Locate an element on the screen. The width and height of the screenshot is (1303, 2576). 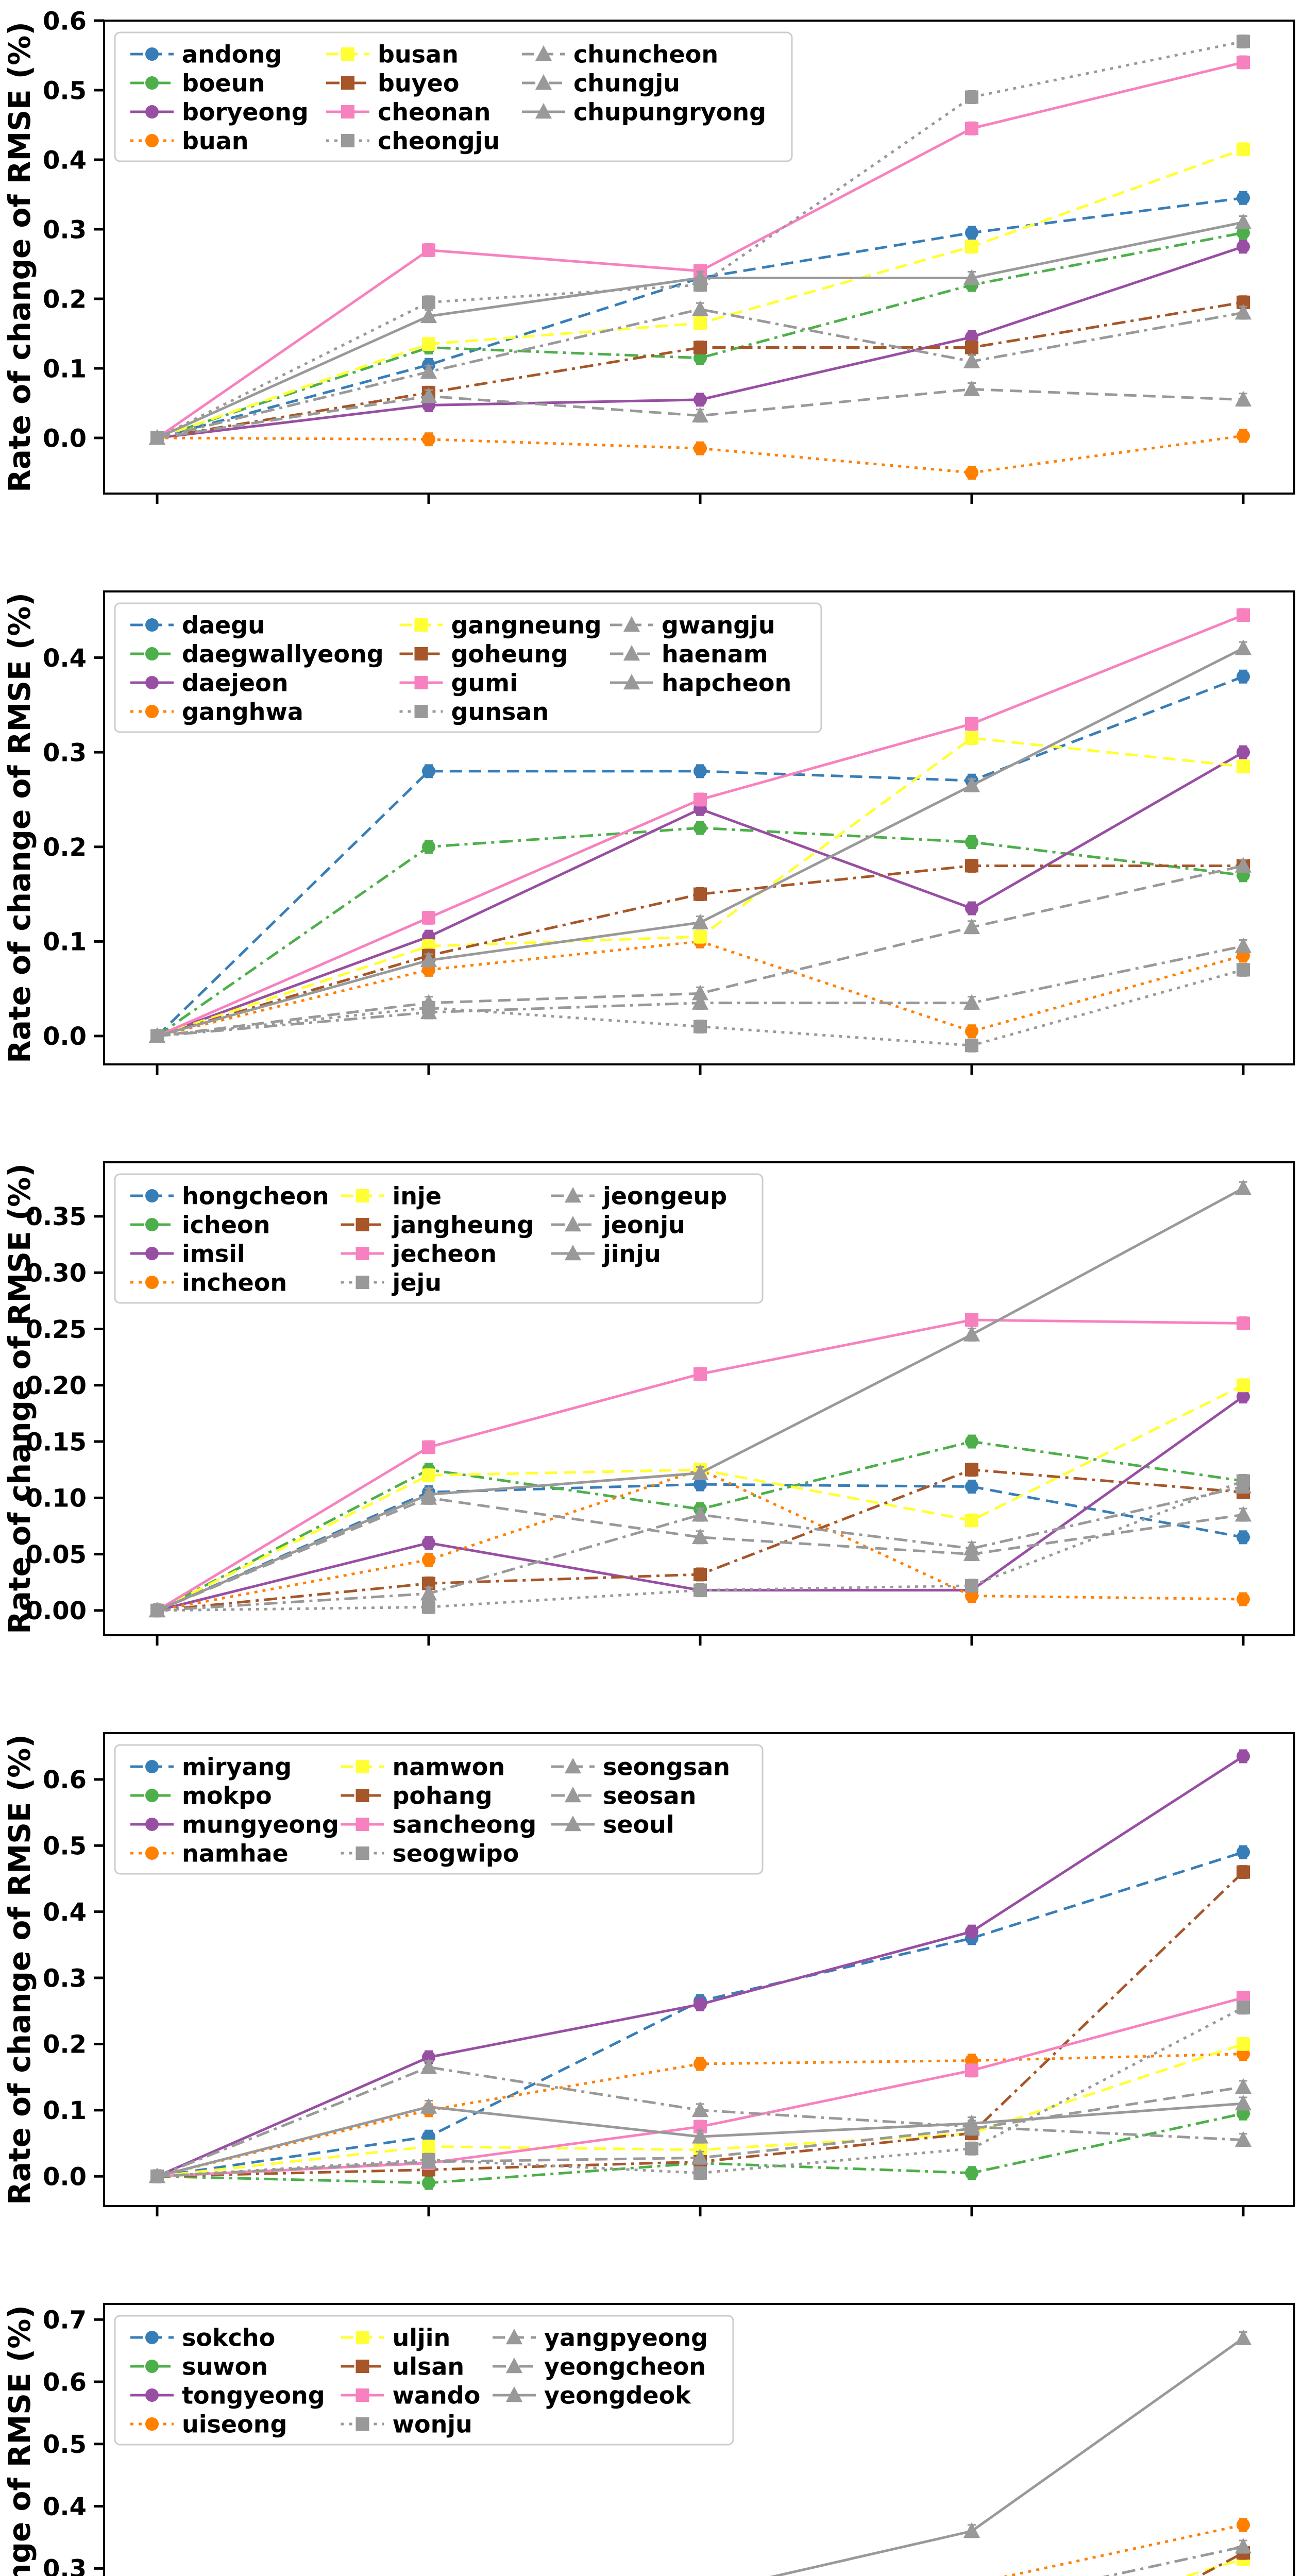
y-tick-label: 0.3 is located at coordinates (65, 752).